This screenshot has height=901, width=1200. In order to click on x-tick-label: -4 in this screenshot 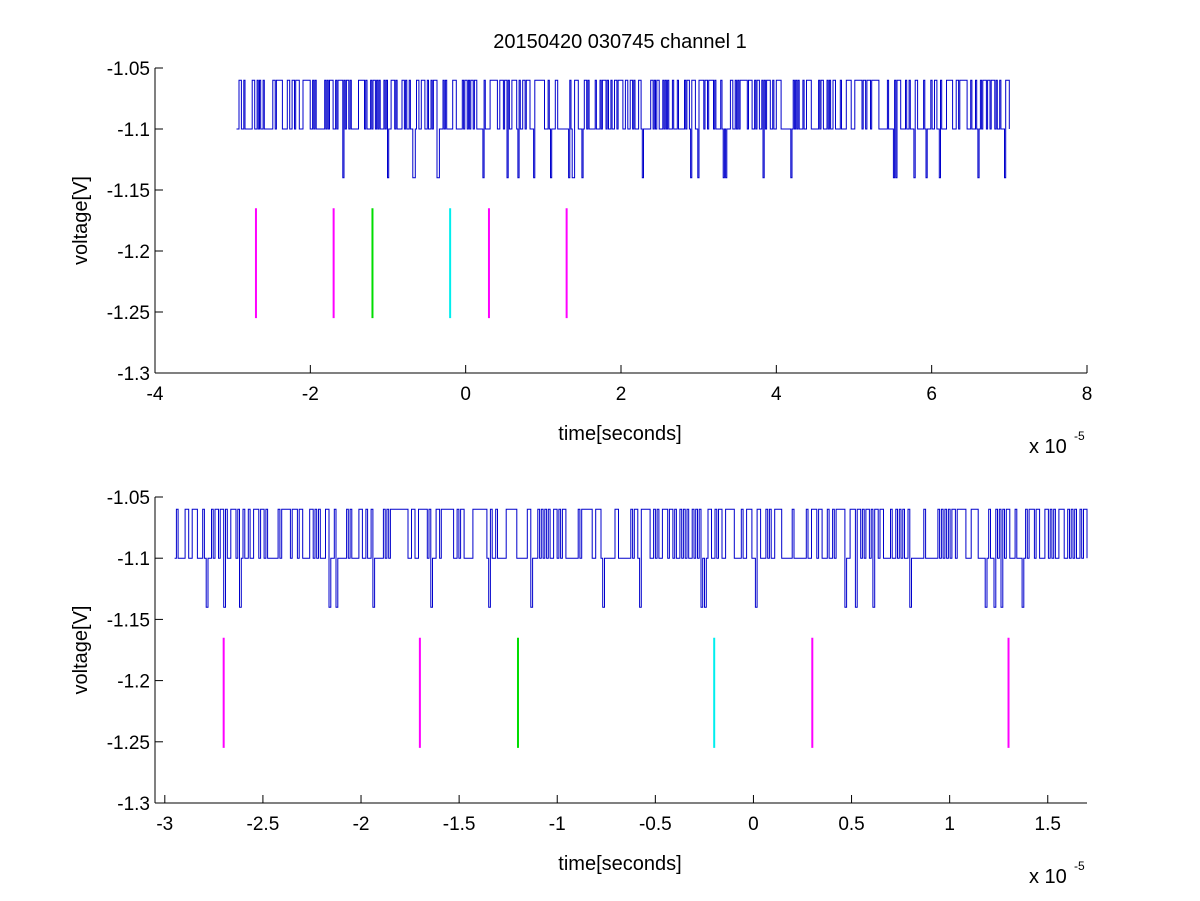, I will do `click(155, 394)`.